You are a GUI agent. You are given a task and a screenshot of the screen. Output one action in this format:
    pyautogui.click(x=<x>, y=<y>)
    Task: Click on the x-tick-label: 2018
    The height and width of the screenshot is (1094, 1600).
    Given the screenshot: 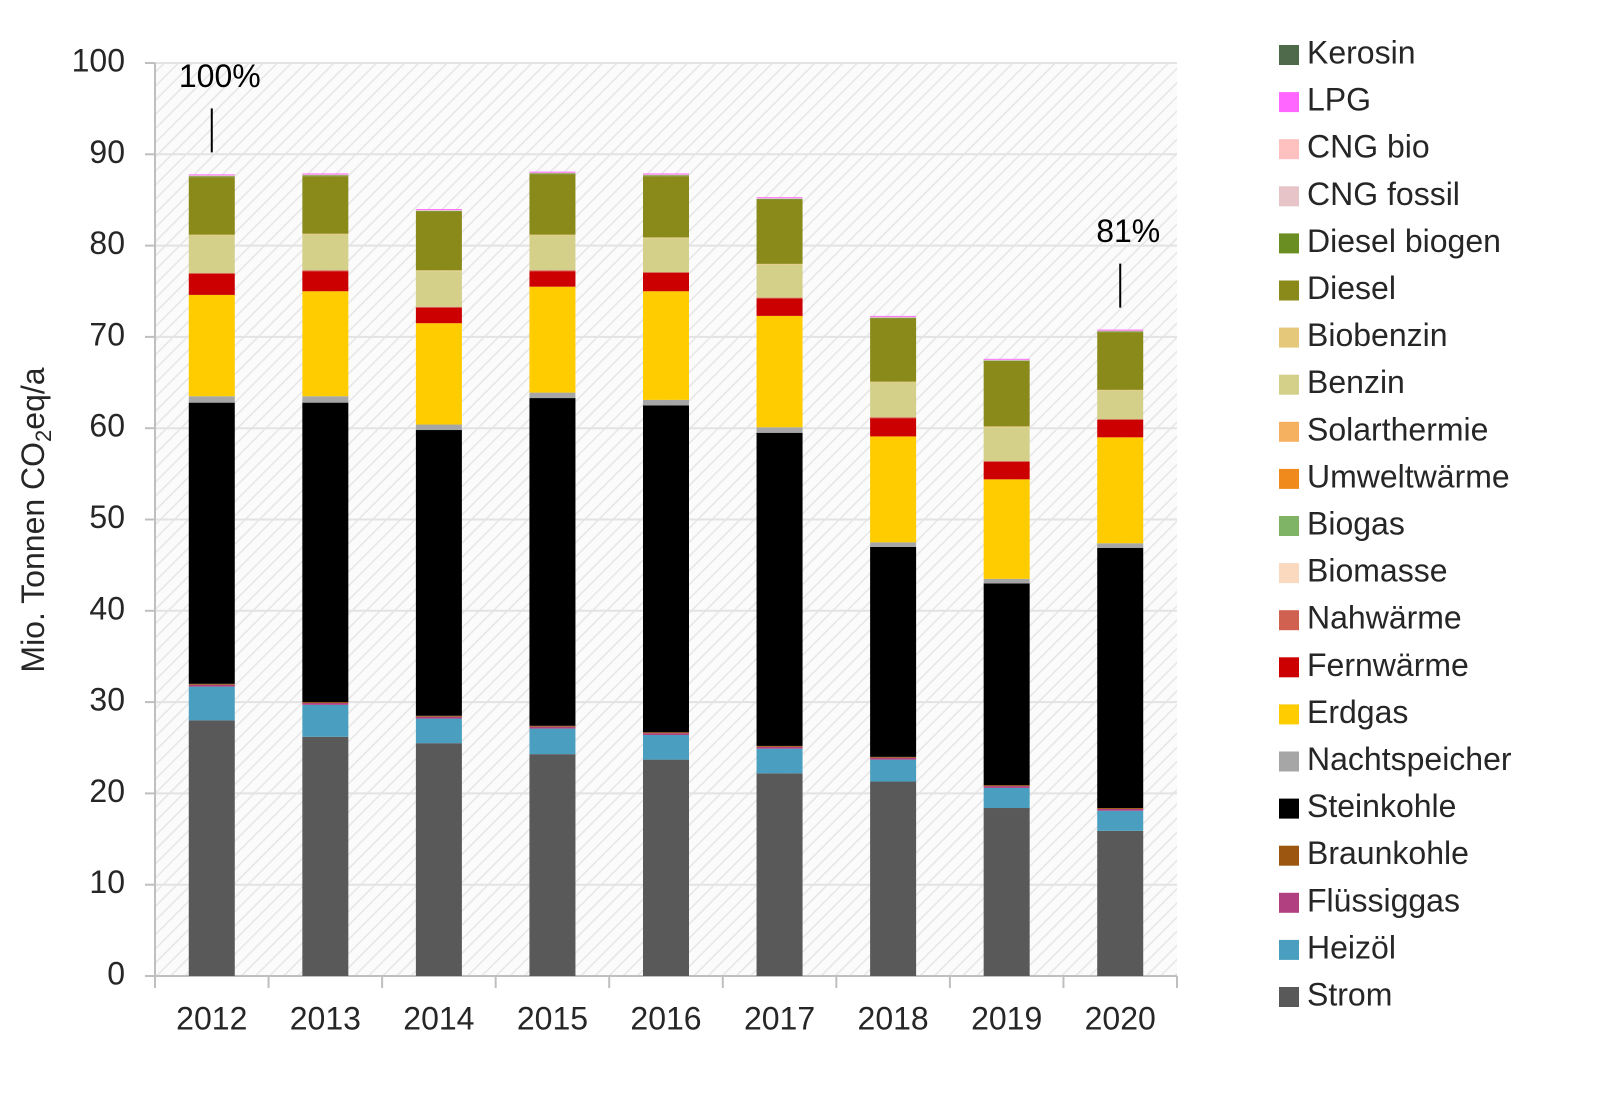 What is the action you would take?
    pyautogui.click(x=893, y=1018)
    